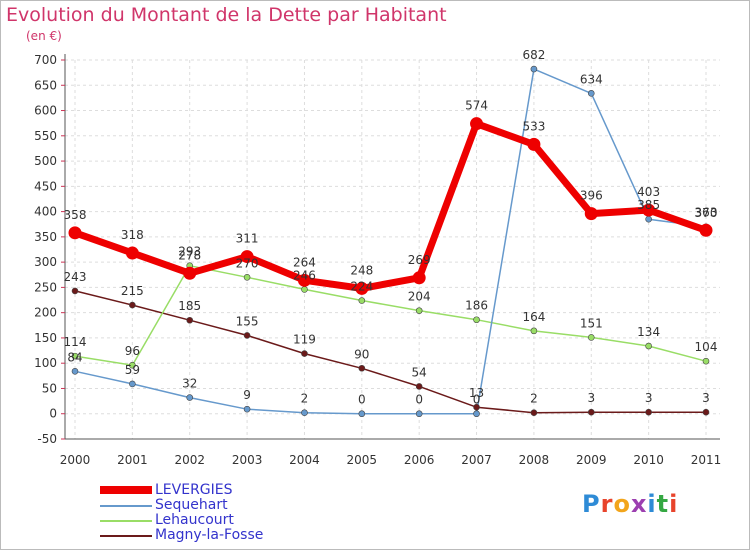 The width and height of the screenshot is (750, 550). I want to click on x-tick-label: 2003, so click(247, 460).